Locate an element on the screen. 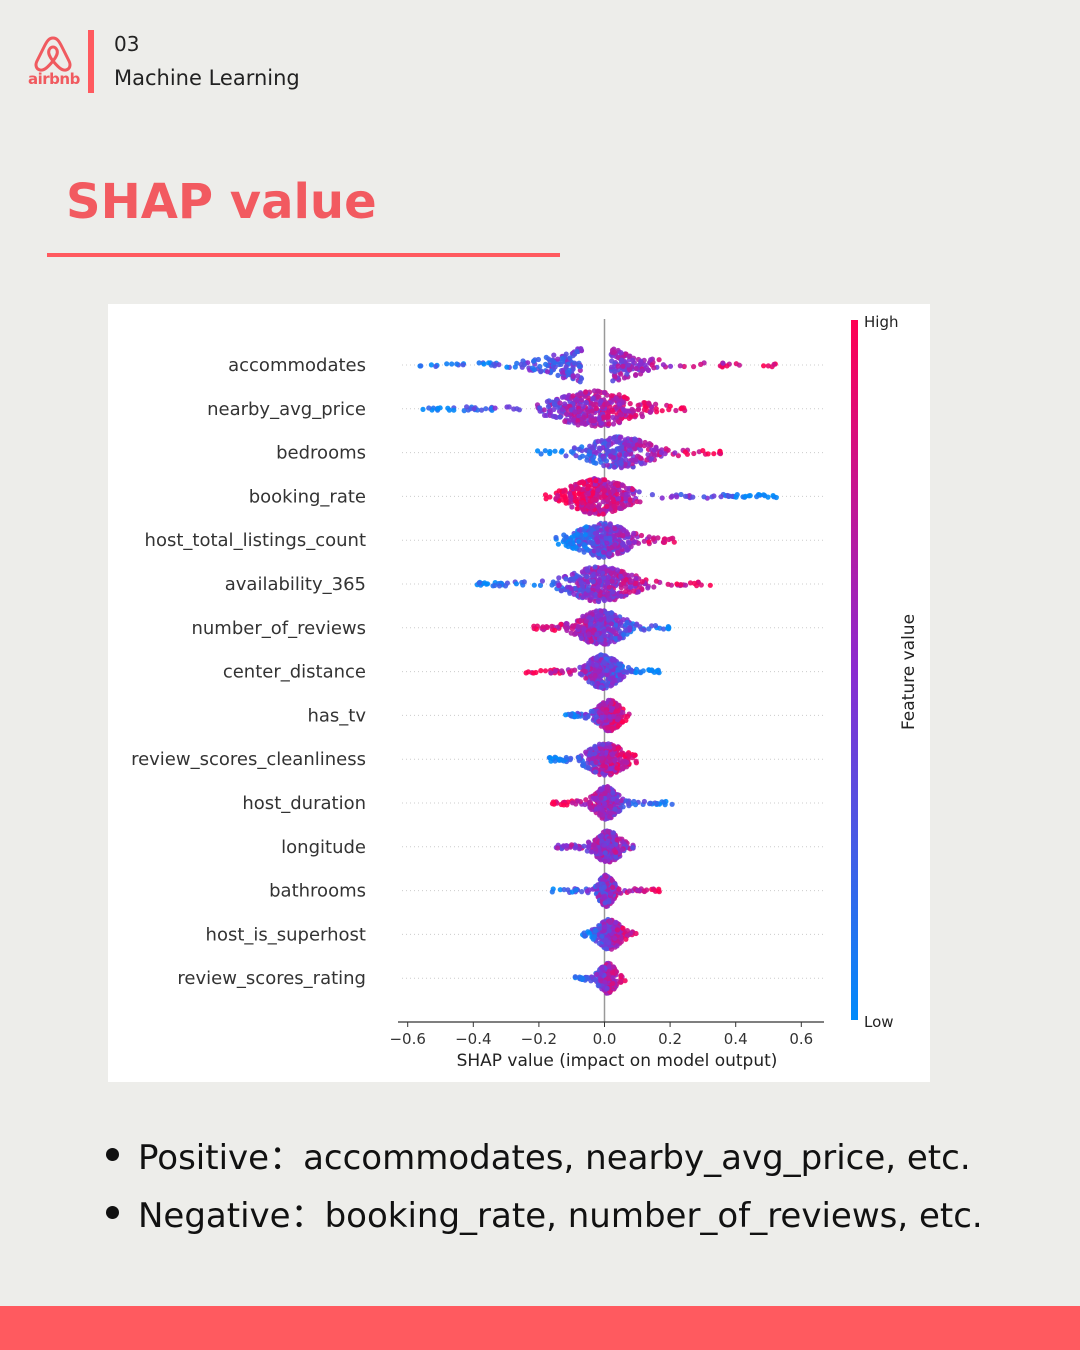  x-tick-label: 0.0 is located at coordinates (605, 1039).